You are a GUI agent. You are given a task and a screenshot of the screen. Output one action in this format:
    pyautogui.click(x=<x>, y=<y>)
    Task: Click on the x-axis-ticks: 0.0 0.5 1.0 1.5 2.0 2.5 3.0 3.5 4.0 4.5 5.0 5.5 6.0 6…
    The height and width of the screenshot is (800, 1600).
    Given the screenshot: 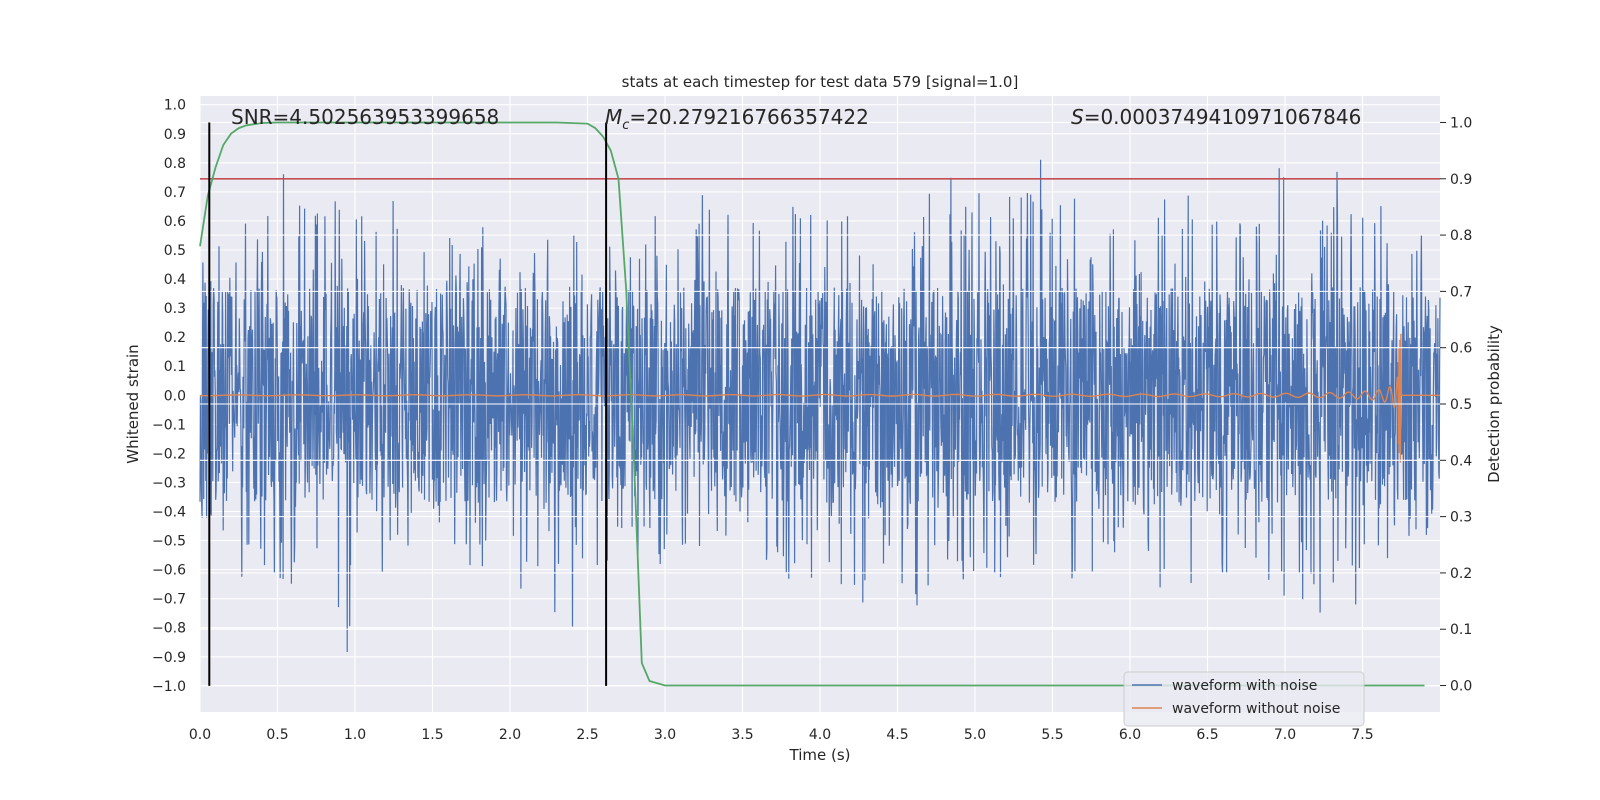 What is the action you would take?
    pyautogui.click(x=781, y=735)
    